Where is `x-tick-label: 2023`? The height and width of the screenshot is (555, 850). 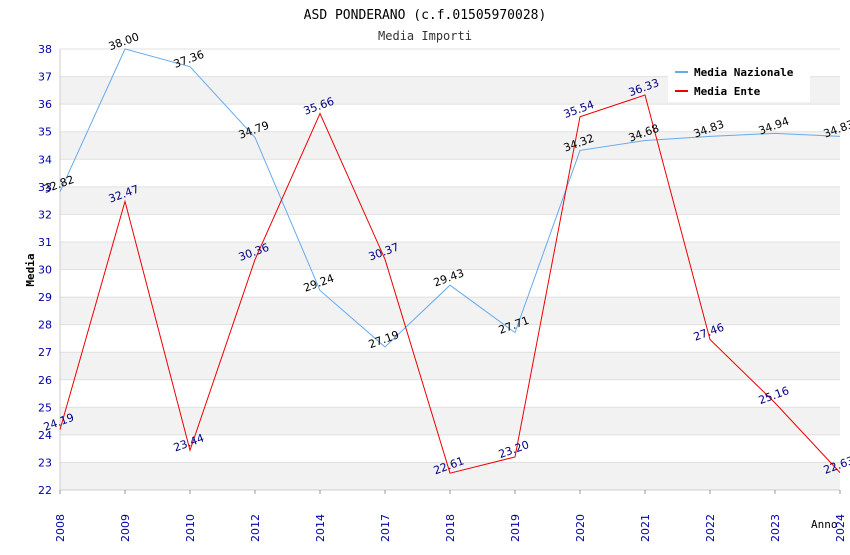 x-tick-label: 2023 is located at coordinates (775, 528).